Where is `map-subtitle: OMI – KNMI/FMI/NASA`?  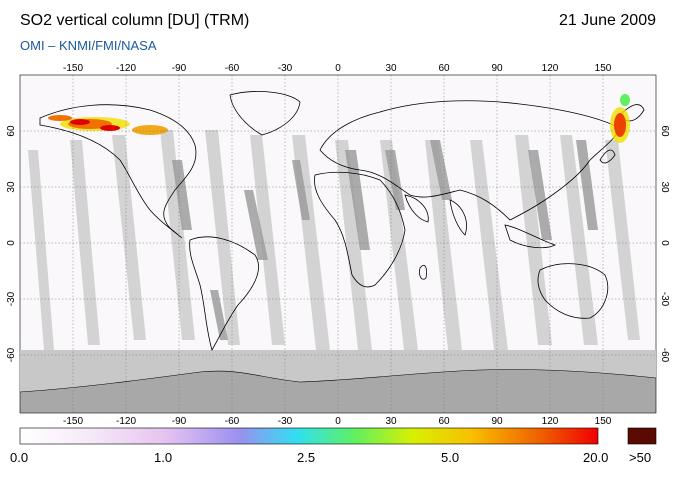 map-subtitle: OMI – KNMI/FMI/NASA is located at coordinates (88, 45).